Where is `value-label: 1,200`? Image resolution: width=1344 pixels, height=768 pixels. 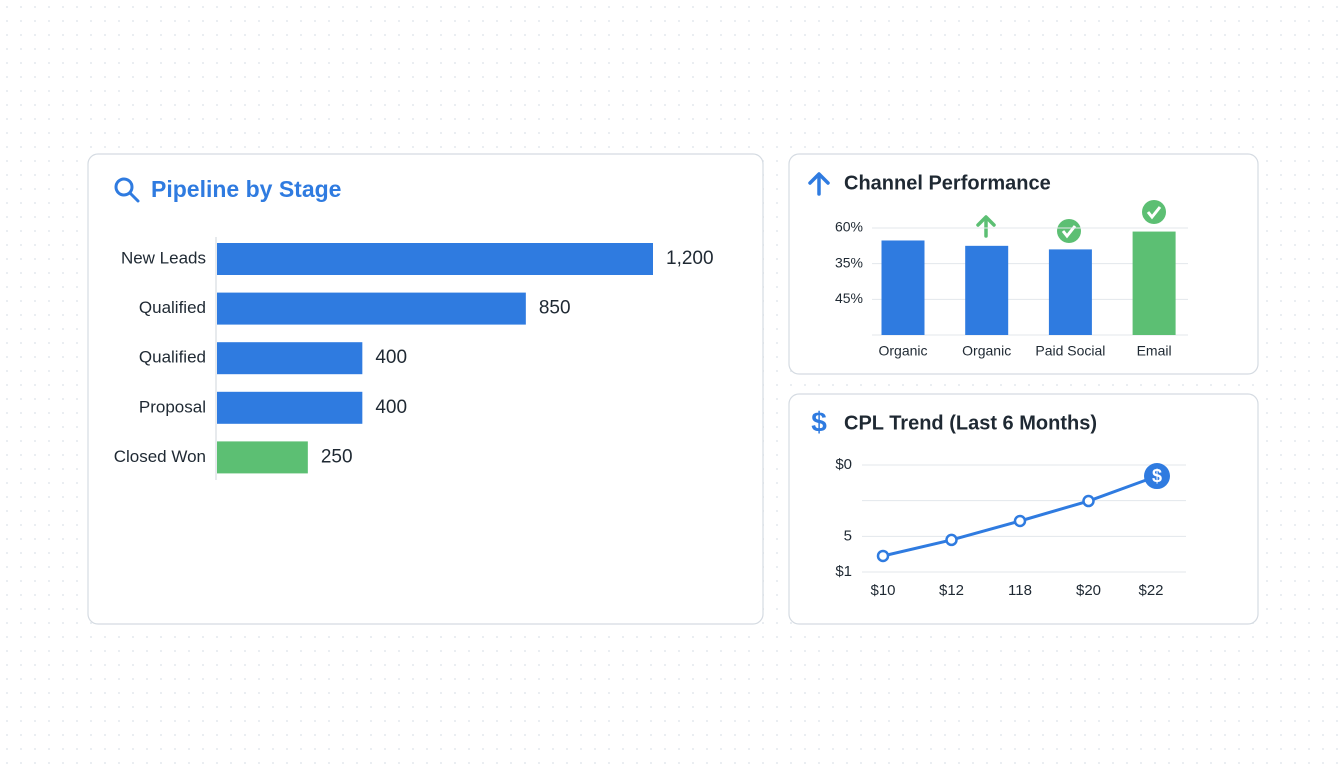 value-label: 1,200 is located at coordinates (690, 258).